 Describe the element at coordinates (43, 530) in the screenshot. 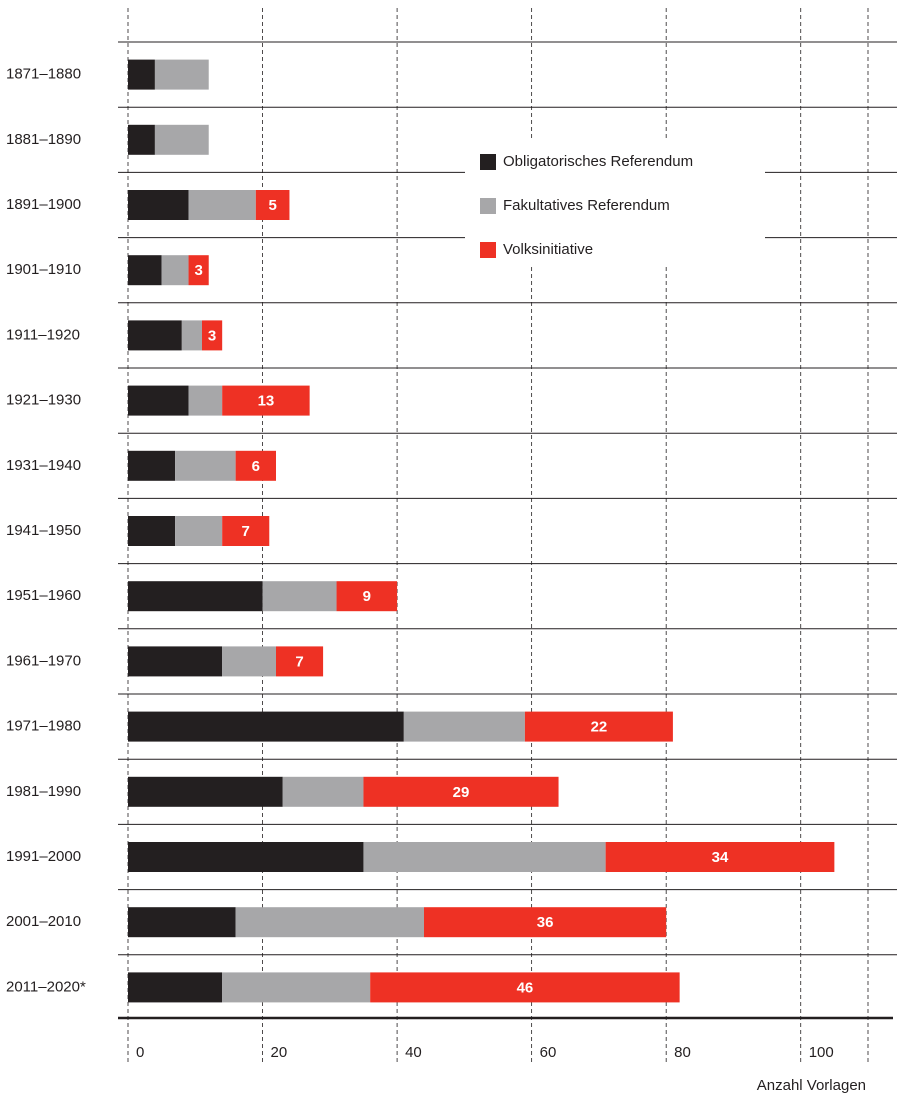

I see `y-tick-label: 1941–1950` at that location.